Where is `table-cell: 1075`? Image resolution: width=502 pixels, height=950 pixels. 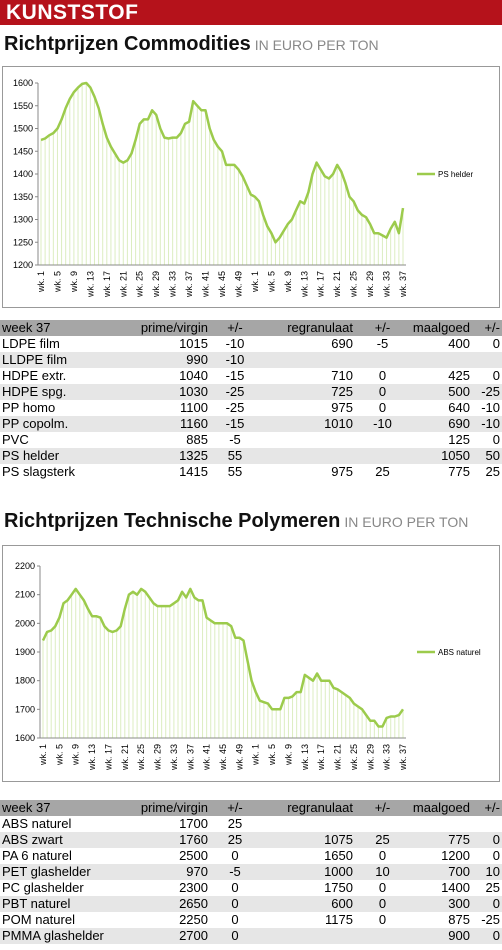
table-cell: 1075 is located at coordinates (307, 840).